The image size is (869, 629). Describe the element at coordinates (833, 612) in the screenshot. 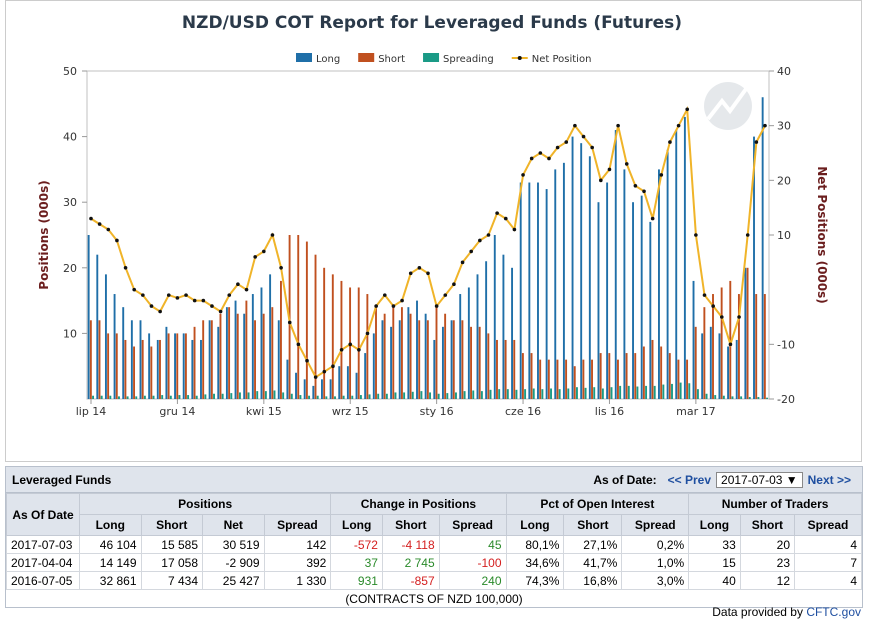

I see `credit-link: CFTC.gov` at that location.